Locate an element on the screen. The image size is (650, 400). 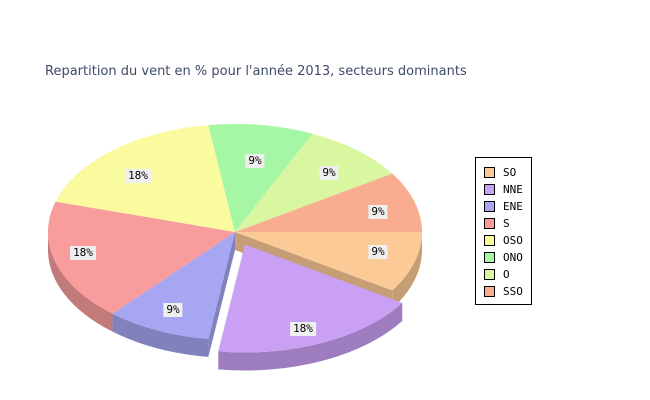
slice-label-OSO: 18% is located at coordinates (138, 176).